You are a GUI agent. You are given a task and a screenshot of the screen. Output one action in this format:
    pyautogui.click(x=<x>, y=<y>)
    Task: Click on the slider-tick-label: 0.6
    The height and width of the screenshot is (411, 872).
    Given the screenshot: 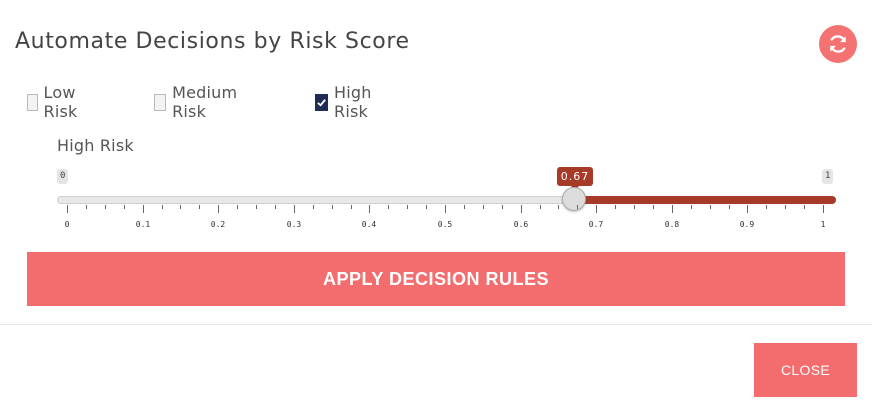 What is the action you would take?
    pyautogui.click(x=521, y=224)
    